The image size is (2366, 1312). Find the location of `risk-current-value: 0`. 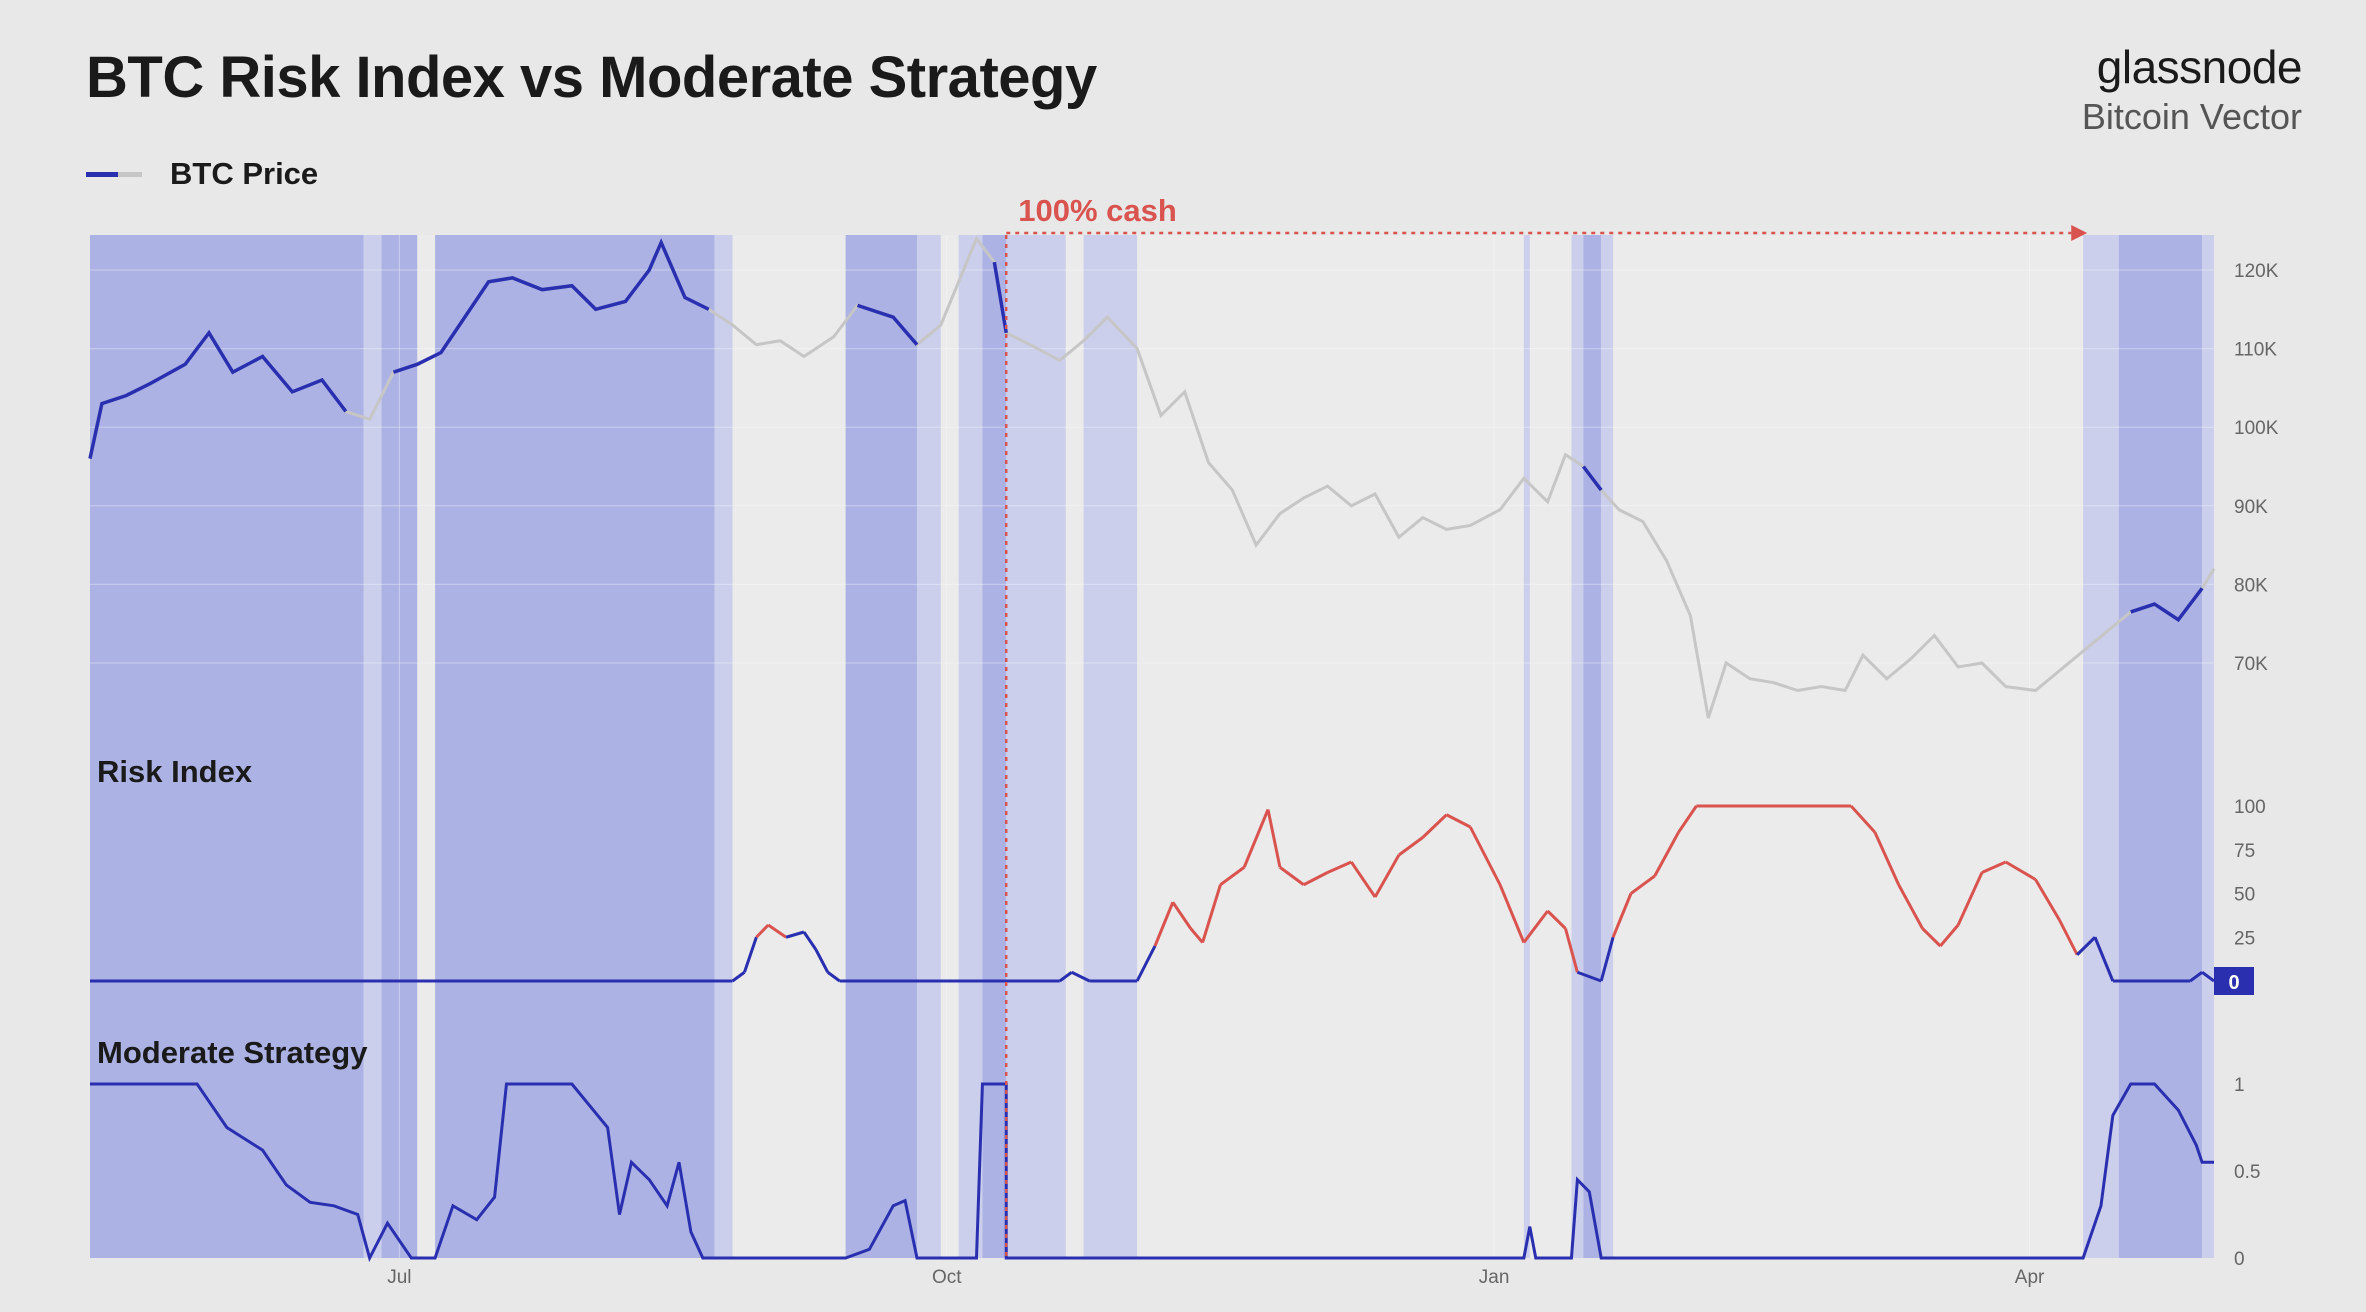

risk-current-value: 0 is located at coordinates (2233, 983).